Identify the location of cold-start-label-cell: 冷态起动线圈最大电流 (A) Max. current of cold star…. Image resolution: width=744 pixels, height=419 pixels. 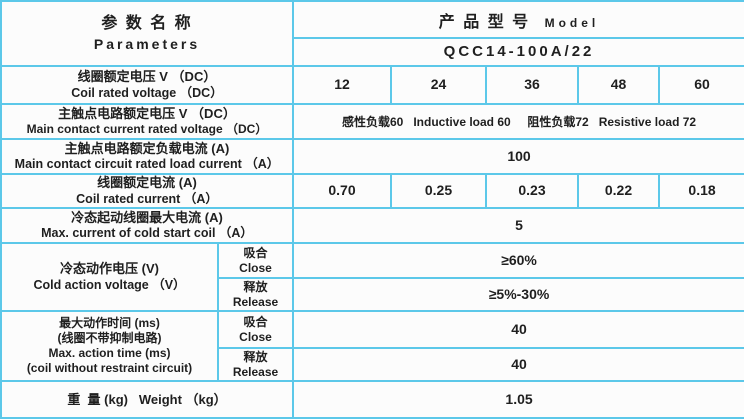
(147, 225).